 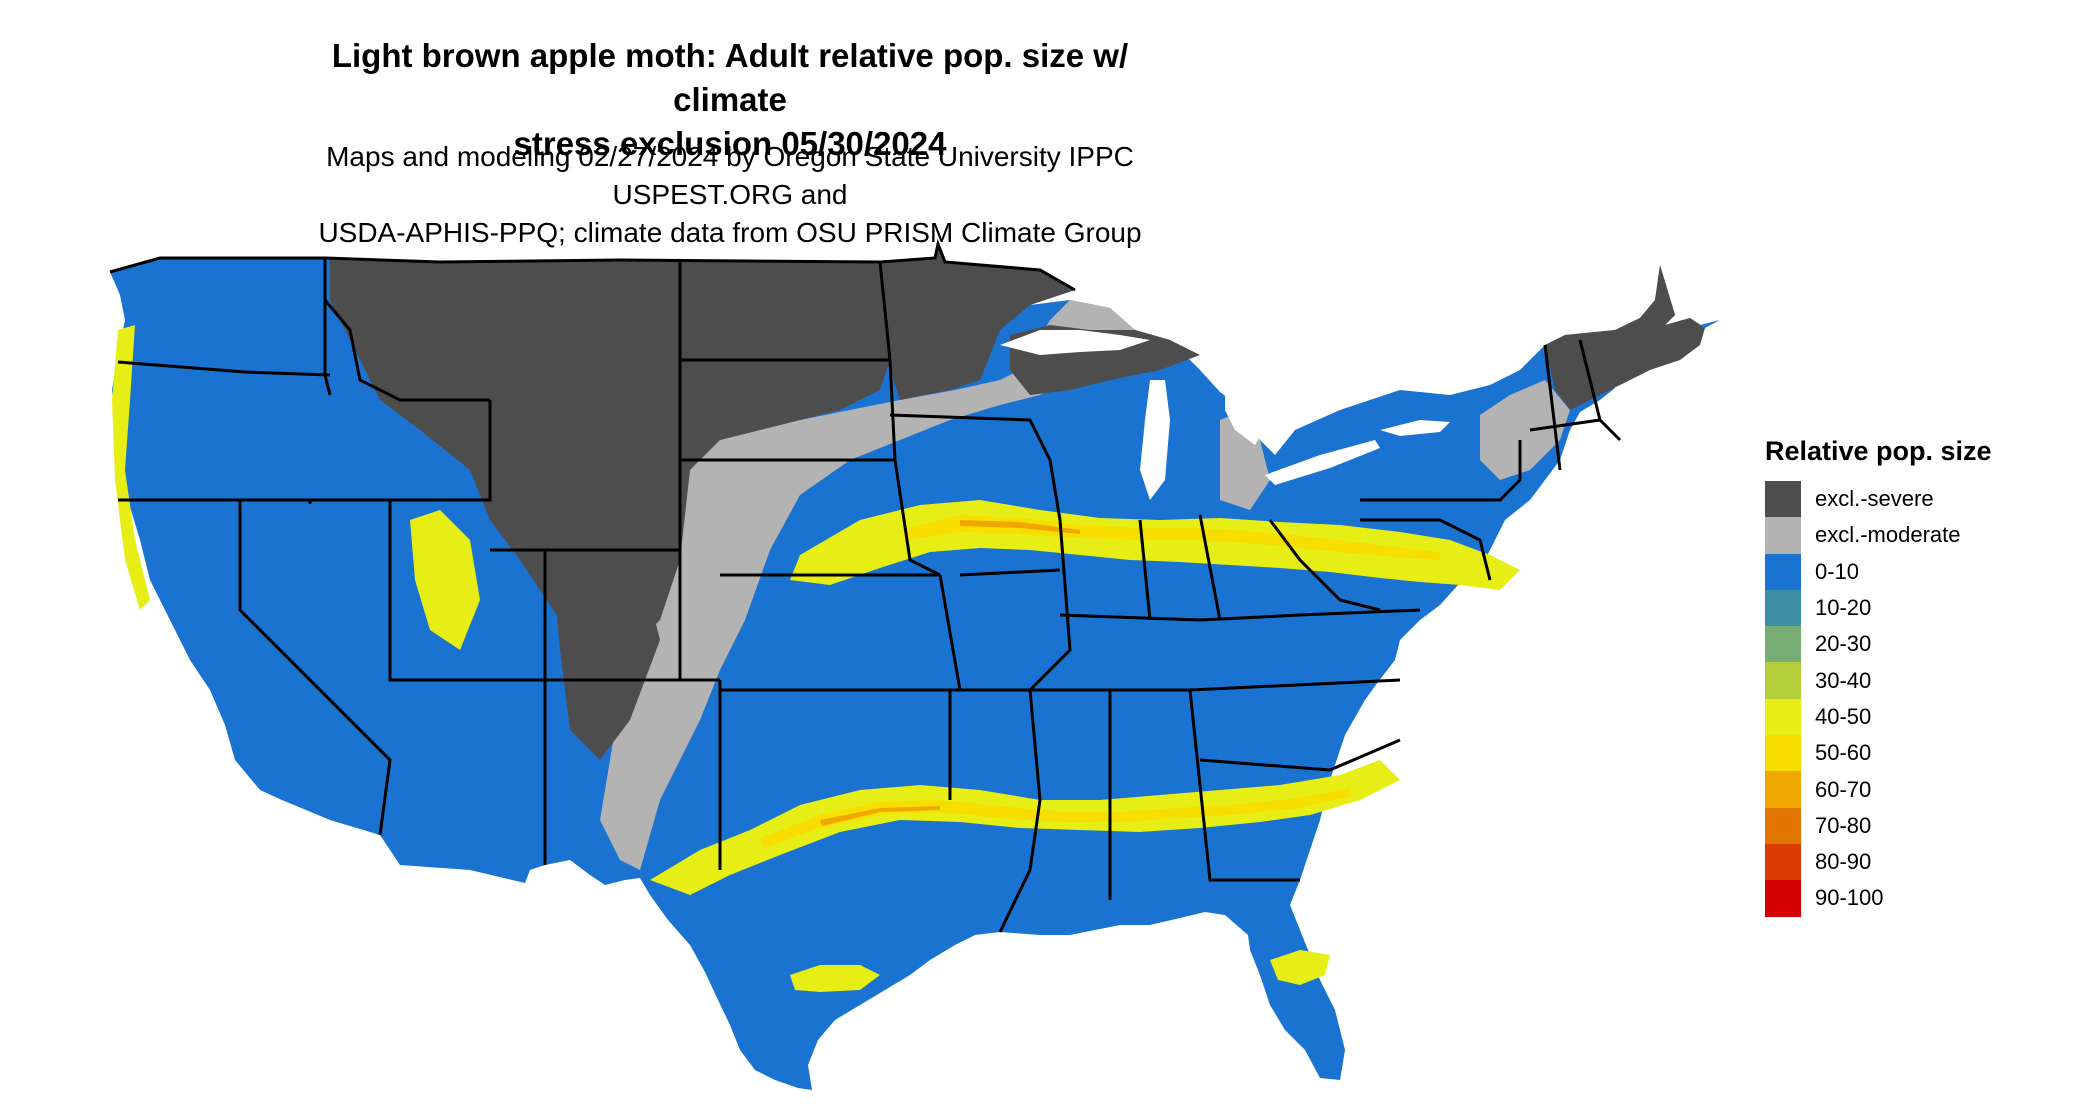 What do you see at coordinates (1878, 608) in the screenshot?
I see `legend-item-10-20: 10-20` at bounding box center [1878, 608].